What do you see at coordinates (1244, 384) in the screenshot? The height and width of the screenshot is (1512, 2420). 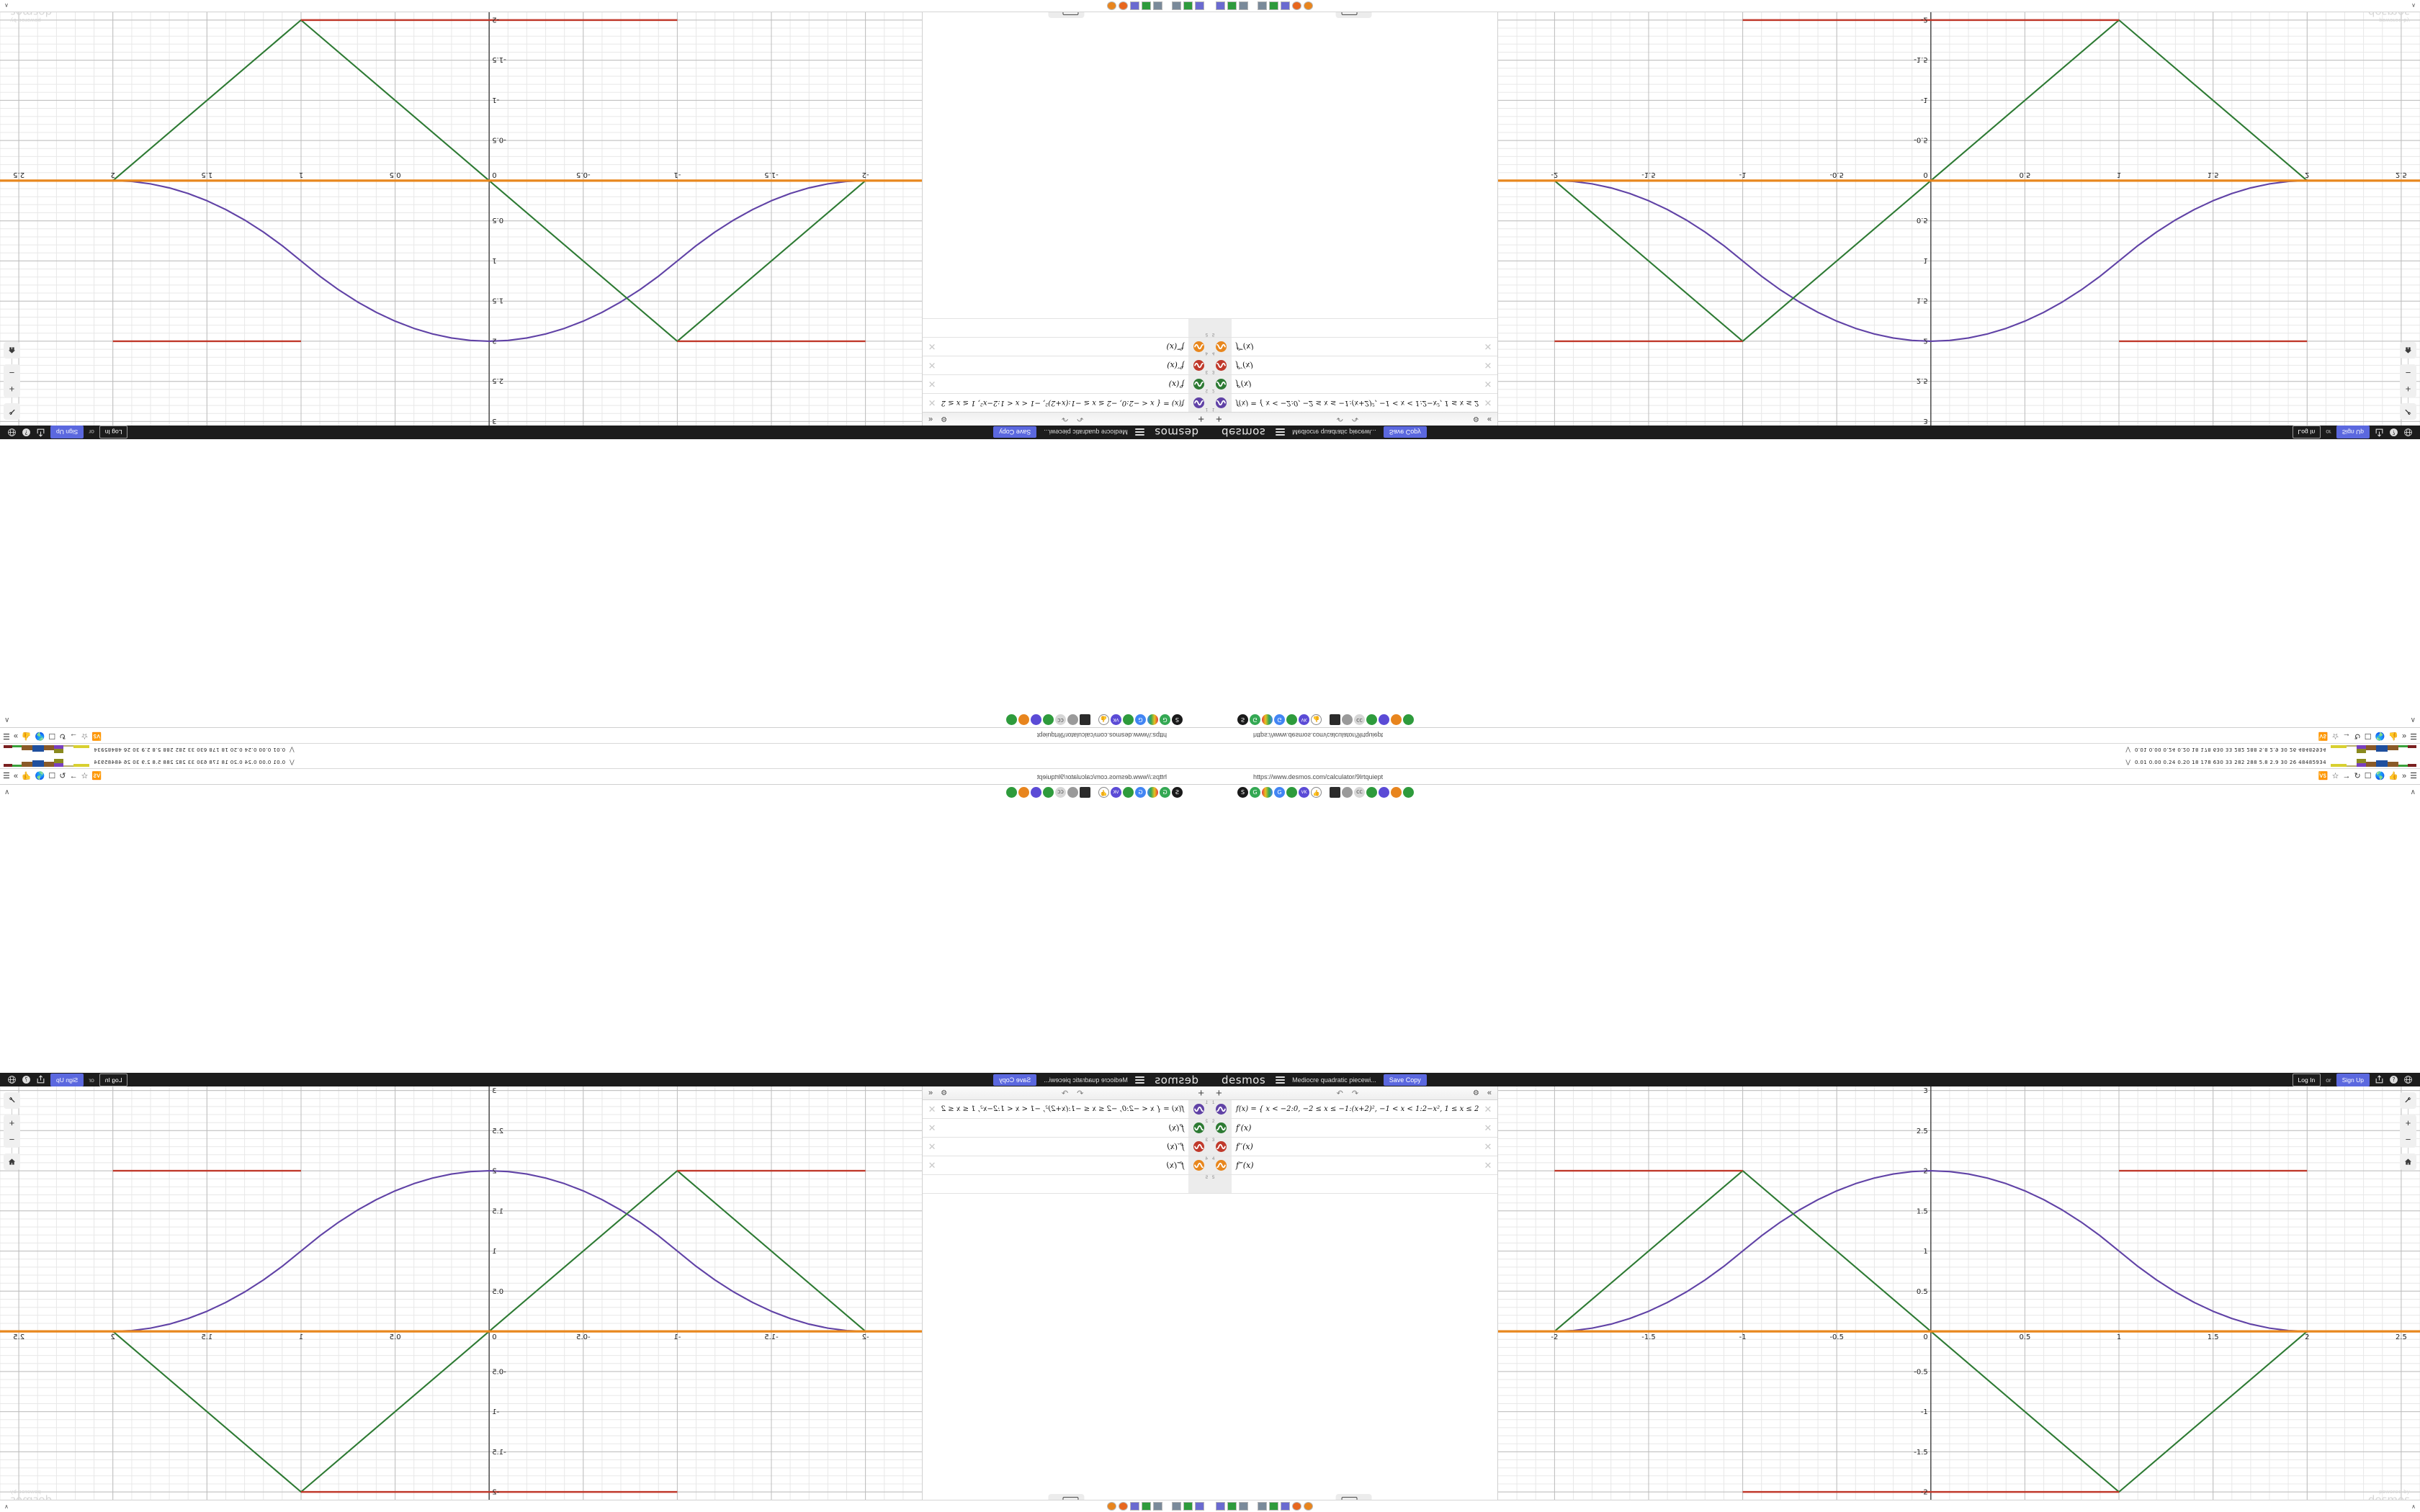 I see `expression-text: f′(x)` at bounding box center [1244, 384].